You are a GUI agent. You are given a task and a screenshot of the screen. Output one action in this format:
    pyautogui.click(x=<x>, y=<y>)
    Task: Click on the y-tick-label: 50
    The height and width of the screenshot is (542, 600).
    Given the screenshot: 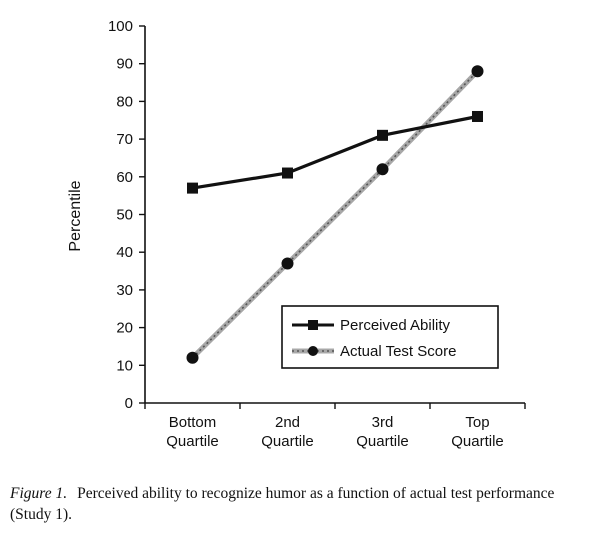 What is the action you would take?
    pyautogui.click(x=124, y=215)
    